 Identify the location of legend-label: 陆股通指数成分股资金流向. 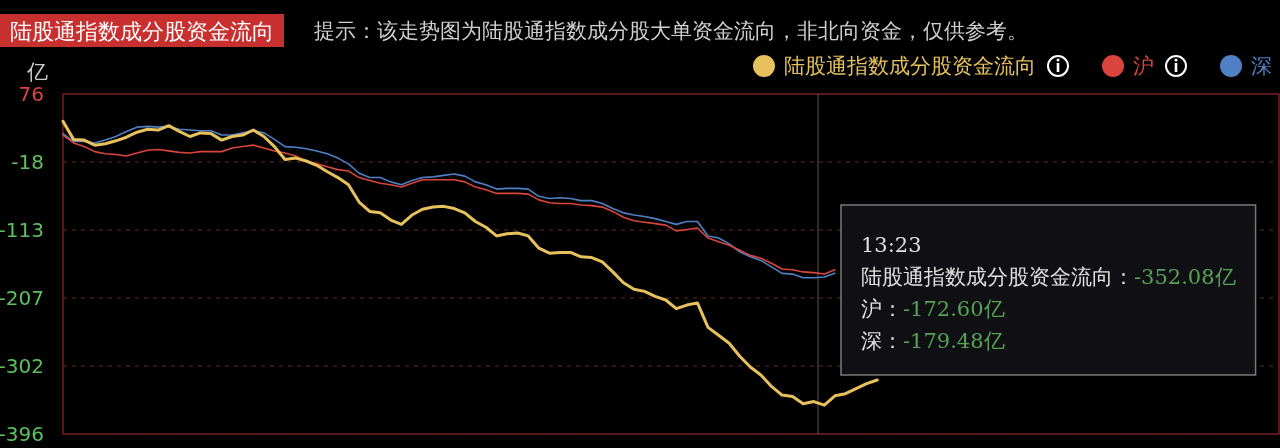
(910, 66).